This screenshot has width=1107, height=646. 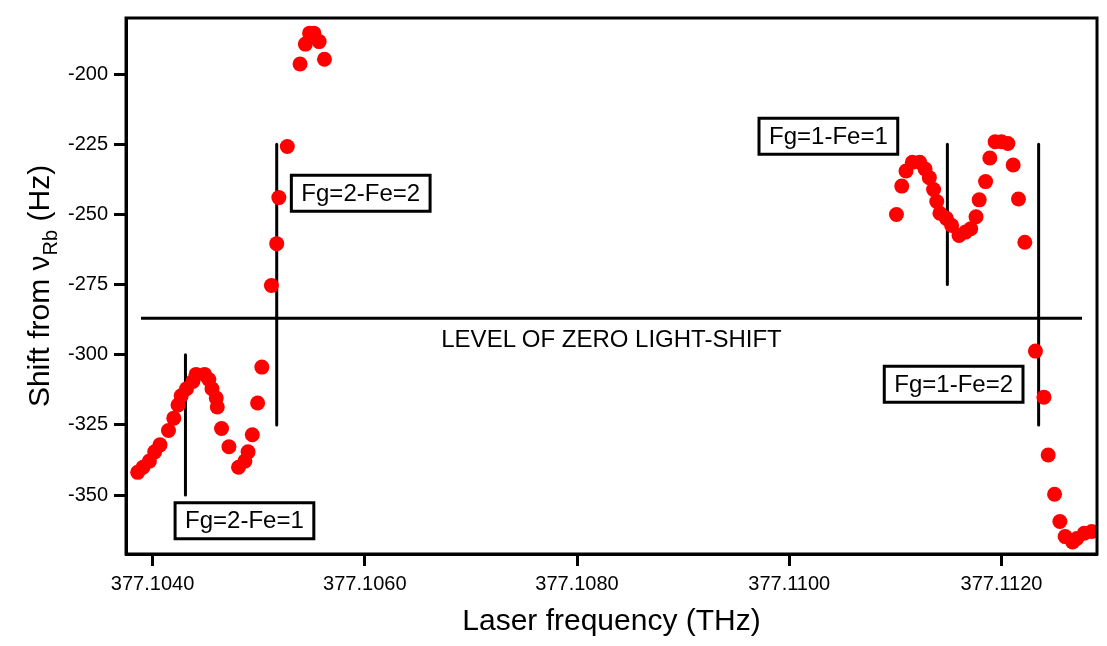 I want to click on y-axis-title: Shift from νRb (Hz), so click(x=41, y=286).